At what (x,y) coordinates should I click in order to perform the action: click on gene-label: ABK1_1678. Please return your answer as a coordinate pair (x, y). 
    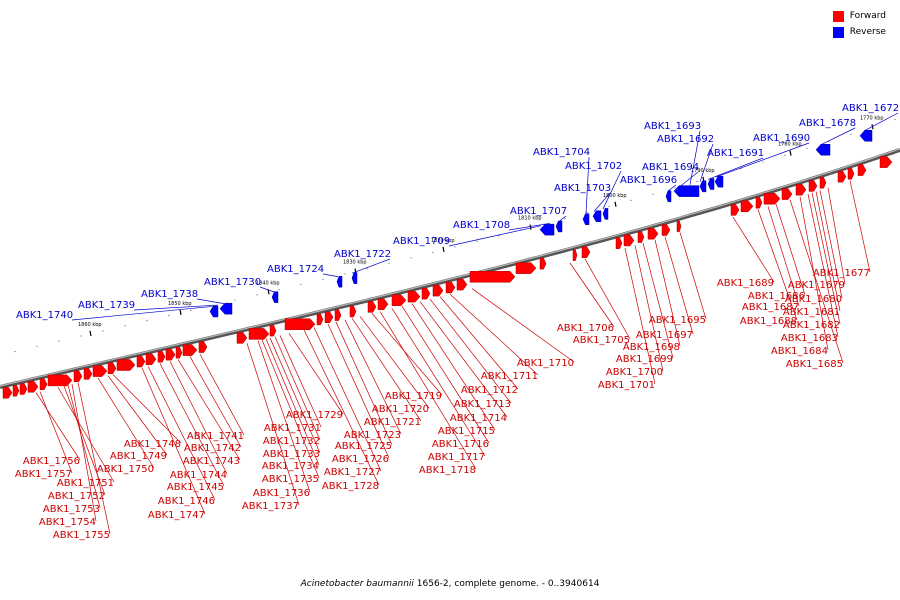
    Looking at the image, I should click on (827, 123).